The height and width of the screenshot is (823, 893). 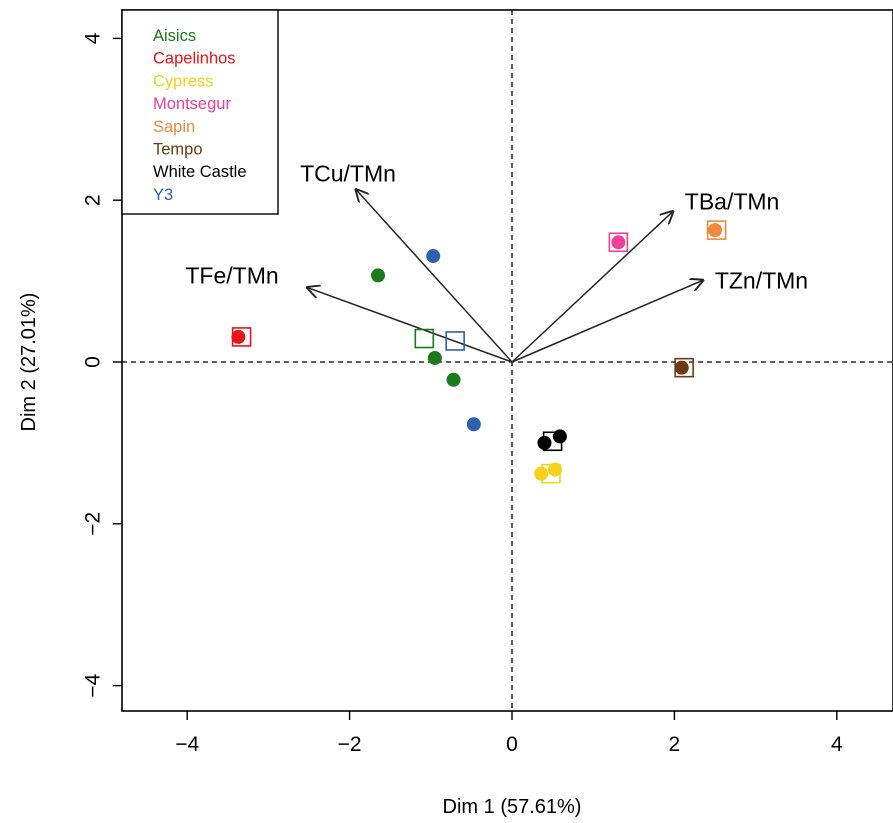 What do you see at coordinates (675, 744) in the screenshot?
I see `x-tick-label: 2` at bounding box center [675, 744].